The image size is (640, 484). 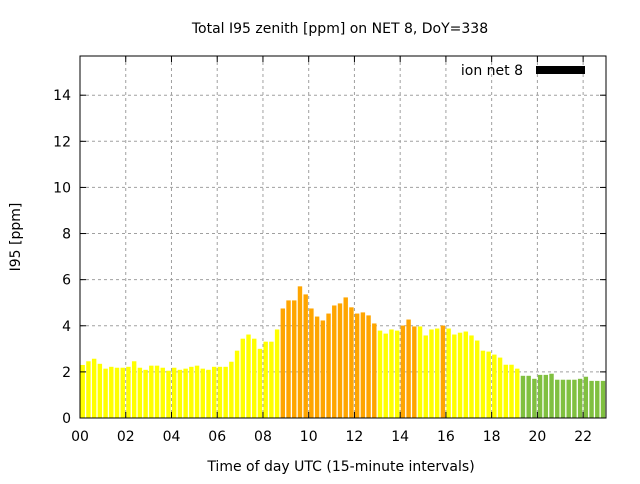 I want to click on y-tick-label: 14, so click(x=62, y=96).